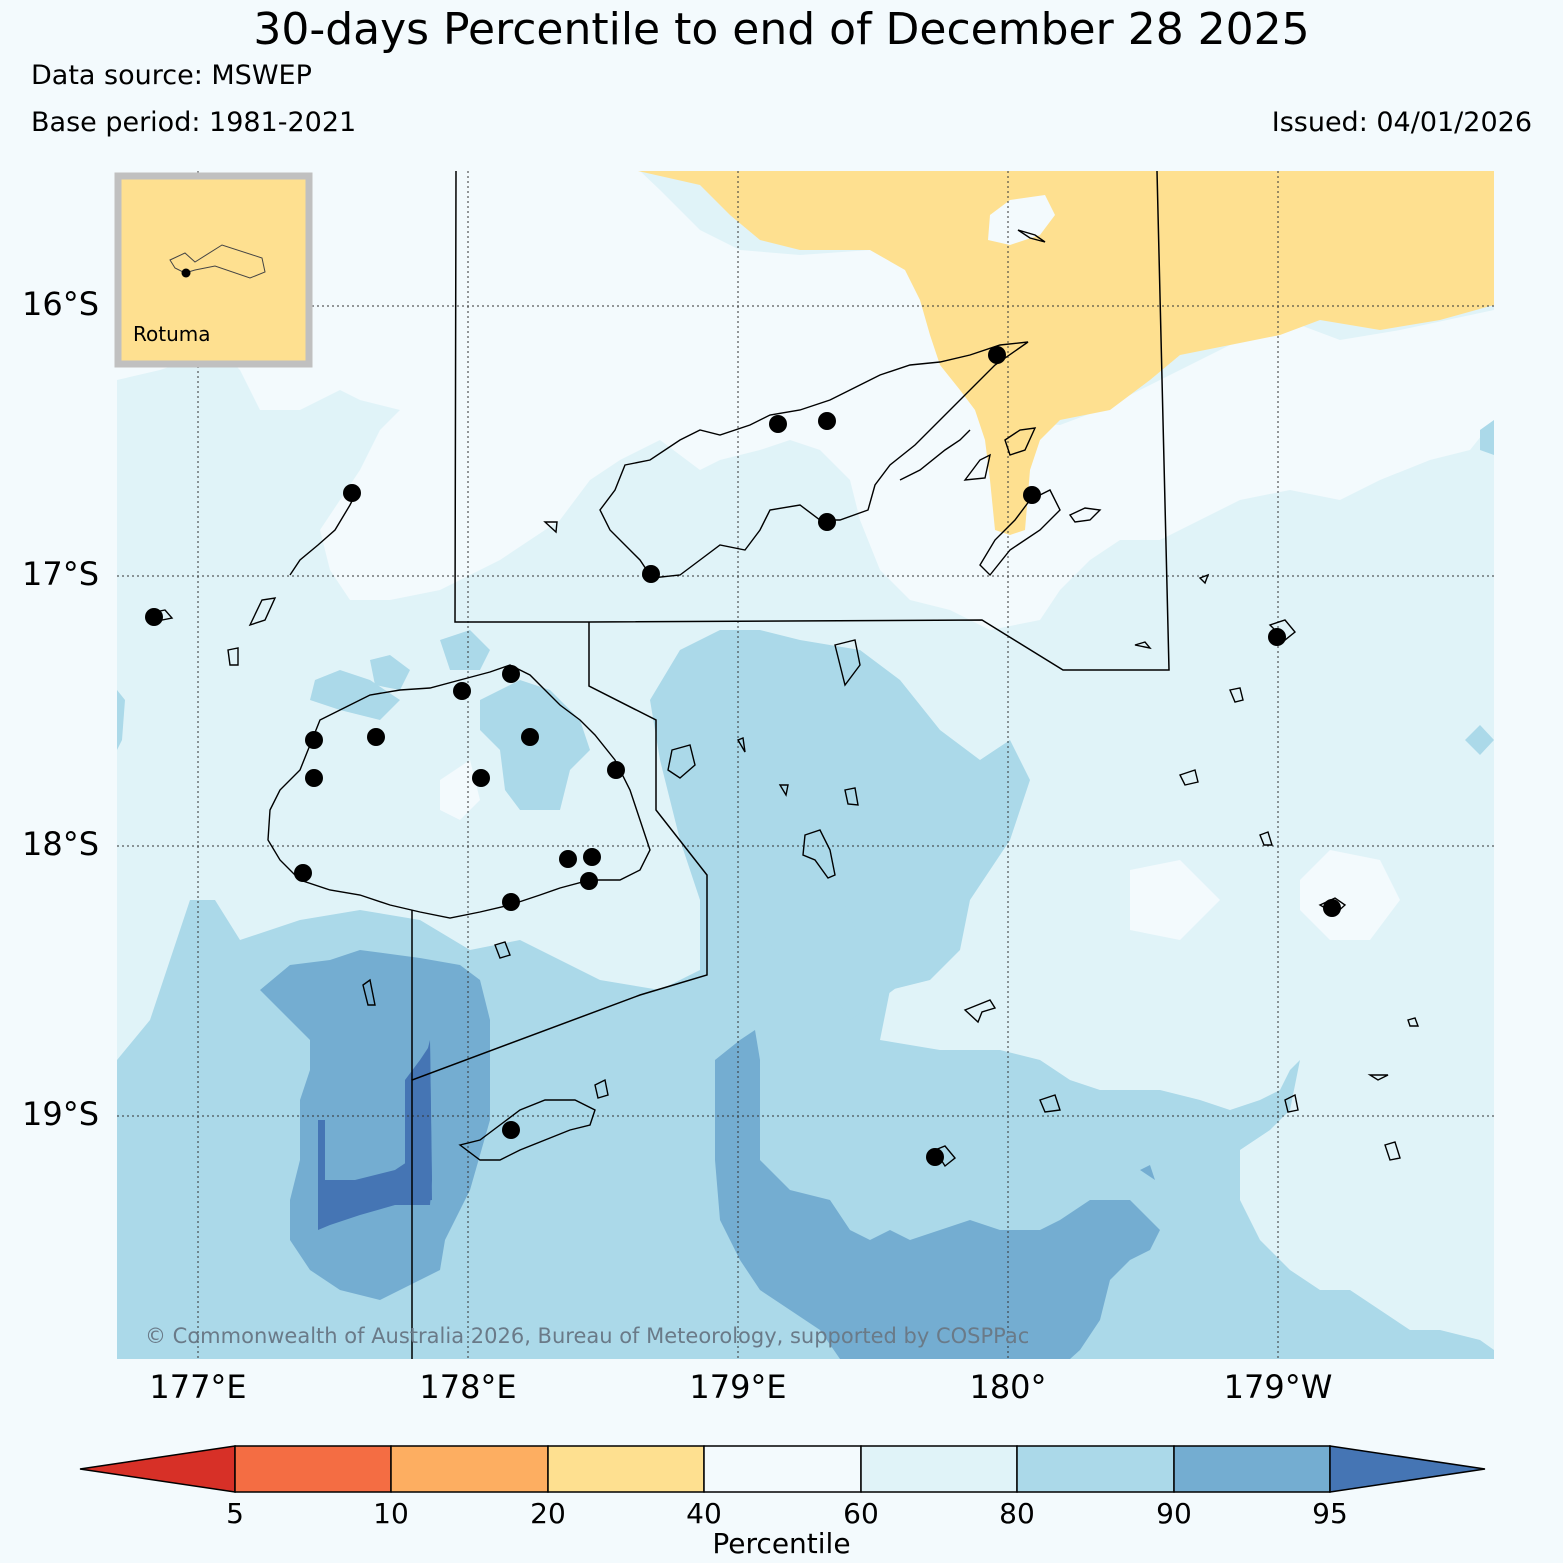  What do you see at coordinates (194, 122) in the screenshot?
I see `base-period: Base period: 1981-2021` at bounding box center [194, 122].